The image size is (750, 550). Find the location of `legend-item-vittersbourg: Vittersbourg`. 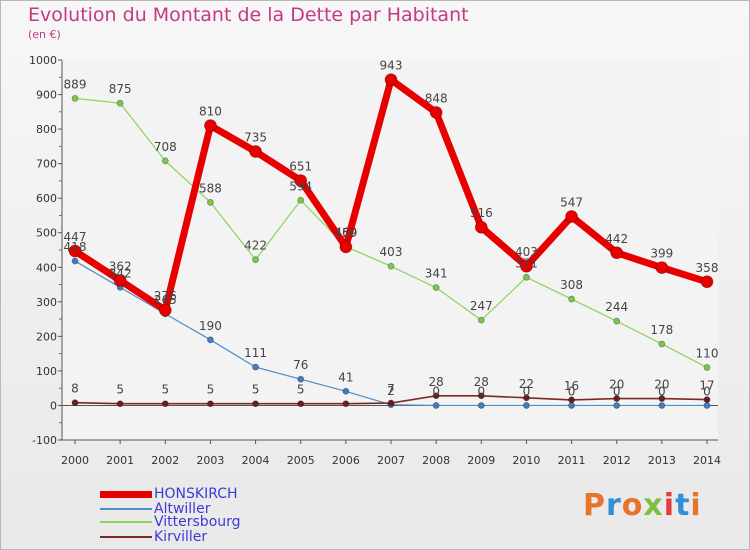

legend-item-vittersbourg: Vittersbourg is located at coordinates (170, 522).